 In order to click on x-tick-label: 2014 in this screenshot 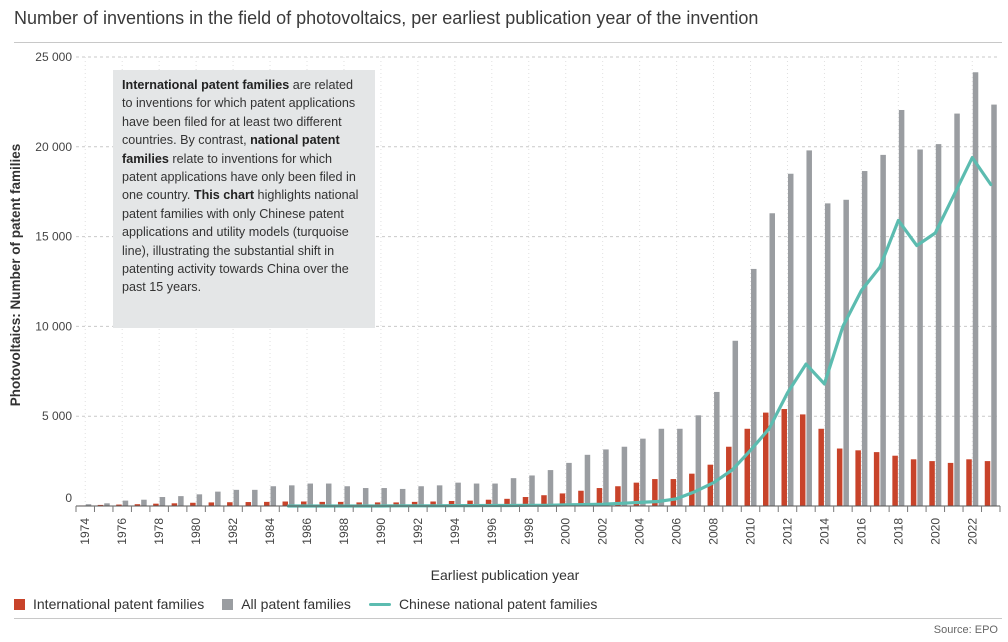, I will do `click(824, 531)`.